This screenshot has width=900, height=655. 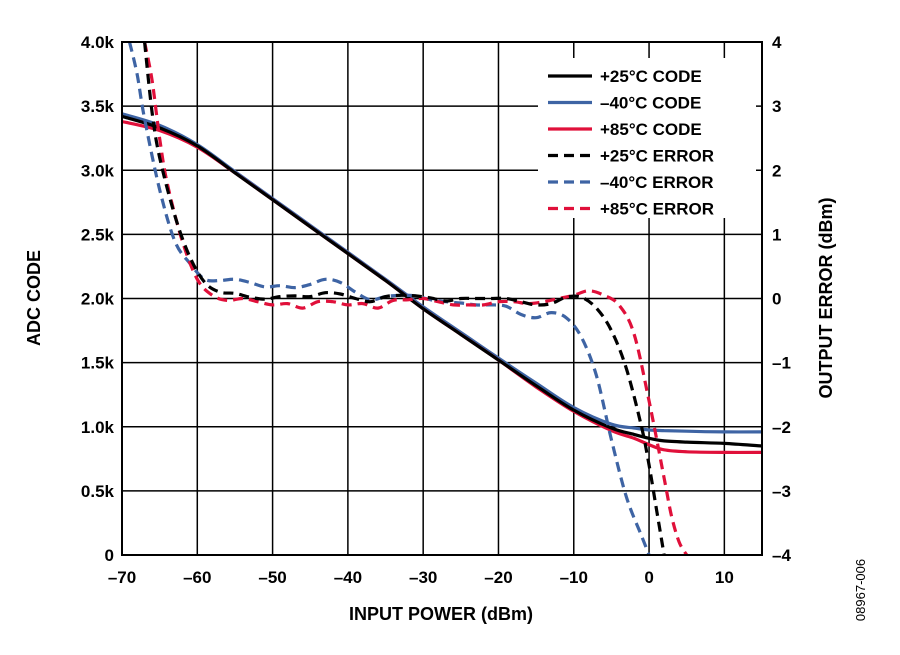 What do you see at coordinates (348, 577) in the screenshot?
I see `x-tick-label: –40` at bounding box center [348, 577].